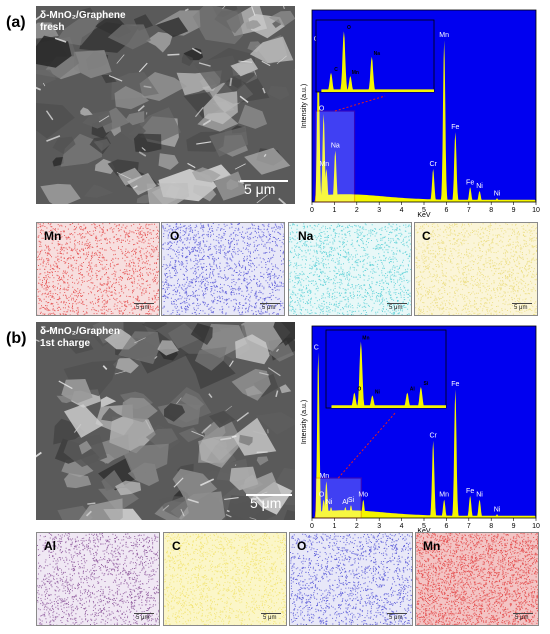 Image resolution: width=550 pixels, height=634 pixels. What do you see at coordinates (52, 27) in the screenshot?
I see `sem-title-a-line2: fresh` at bounding box center [52, 27].